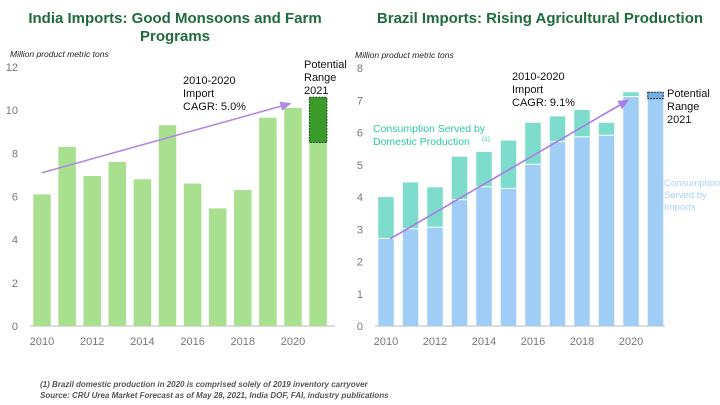 This screenshot has height=405, width=720. Describe the element at coordinates (42, 260) in the screenshot. I see `bar-2010` at that location.